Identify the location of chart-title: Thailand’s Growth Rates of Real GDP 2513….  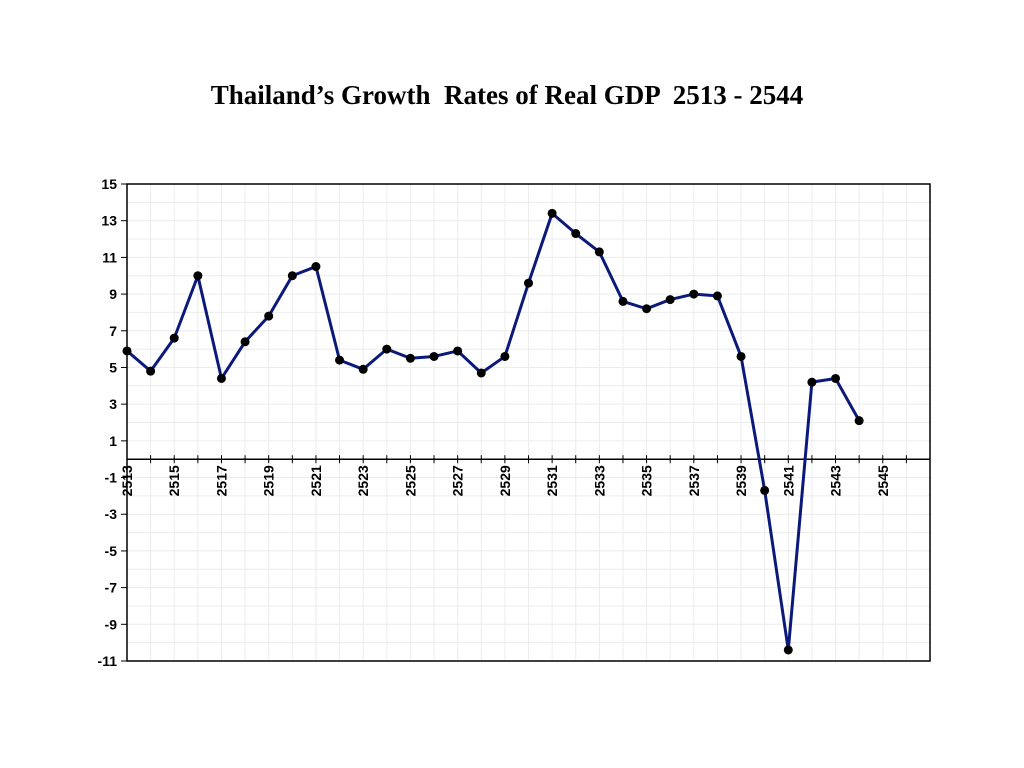
(507, 95).